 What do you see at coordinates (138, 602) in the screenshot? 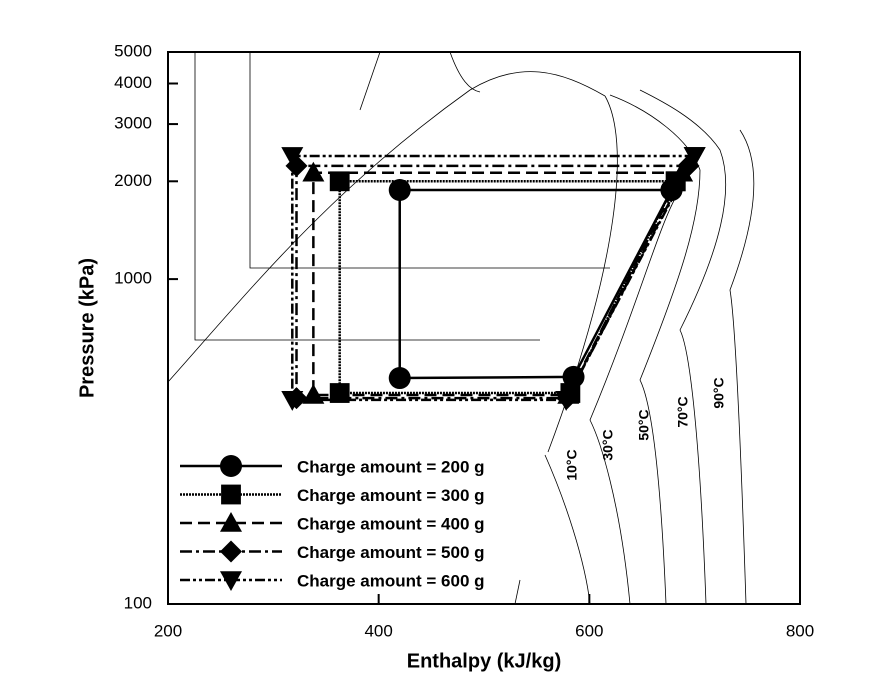
I see `y-tick-label: 100` at bounding box center [138, 602].